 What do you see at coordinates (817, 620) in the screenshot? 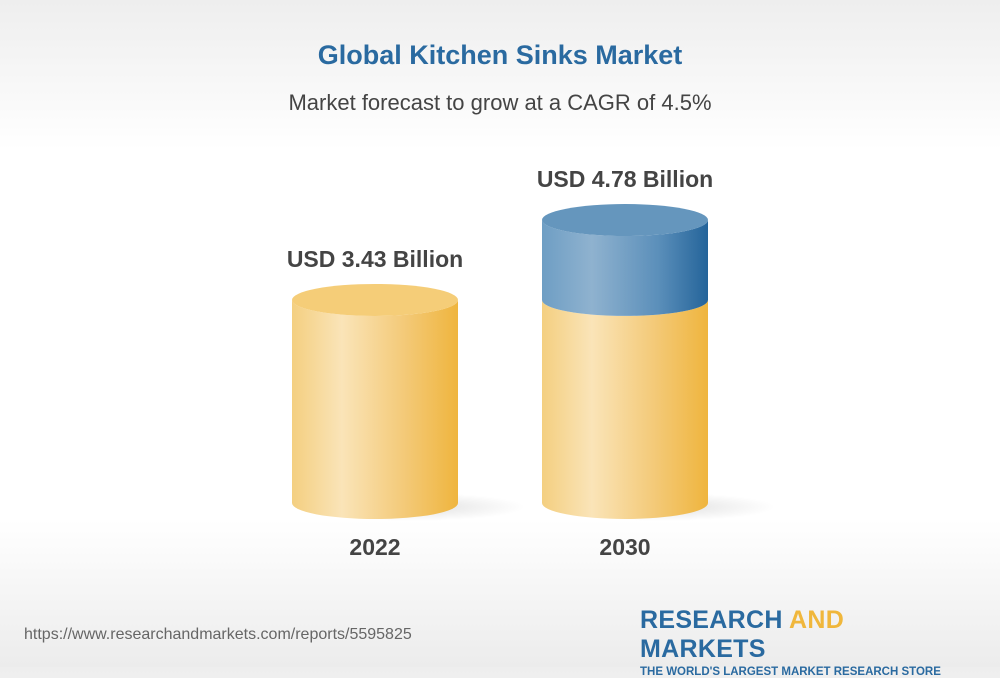
I see `logo-text-and: AND` at bounding box center [817, 620].